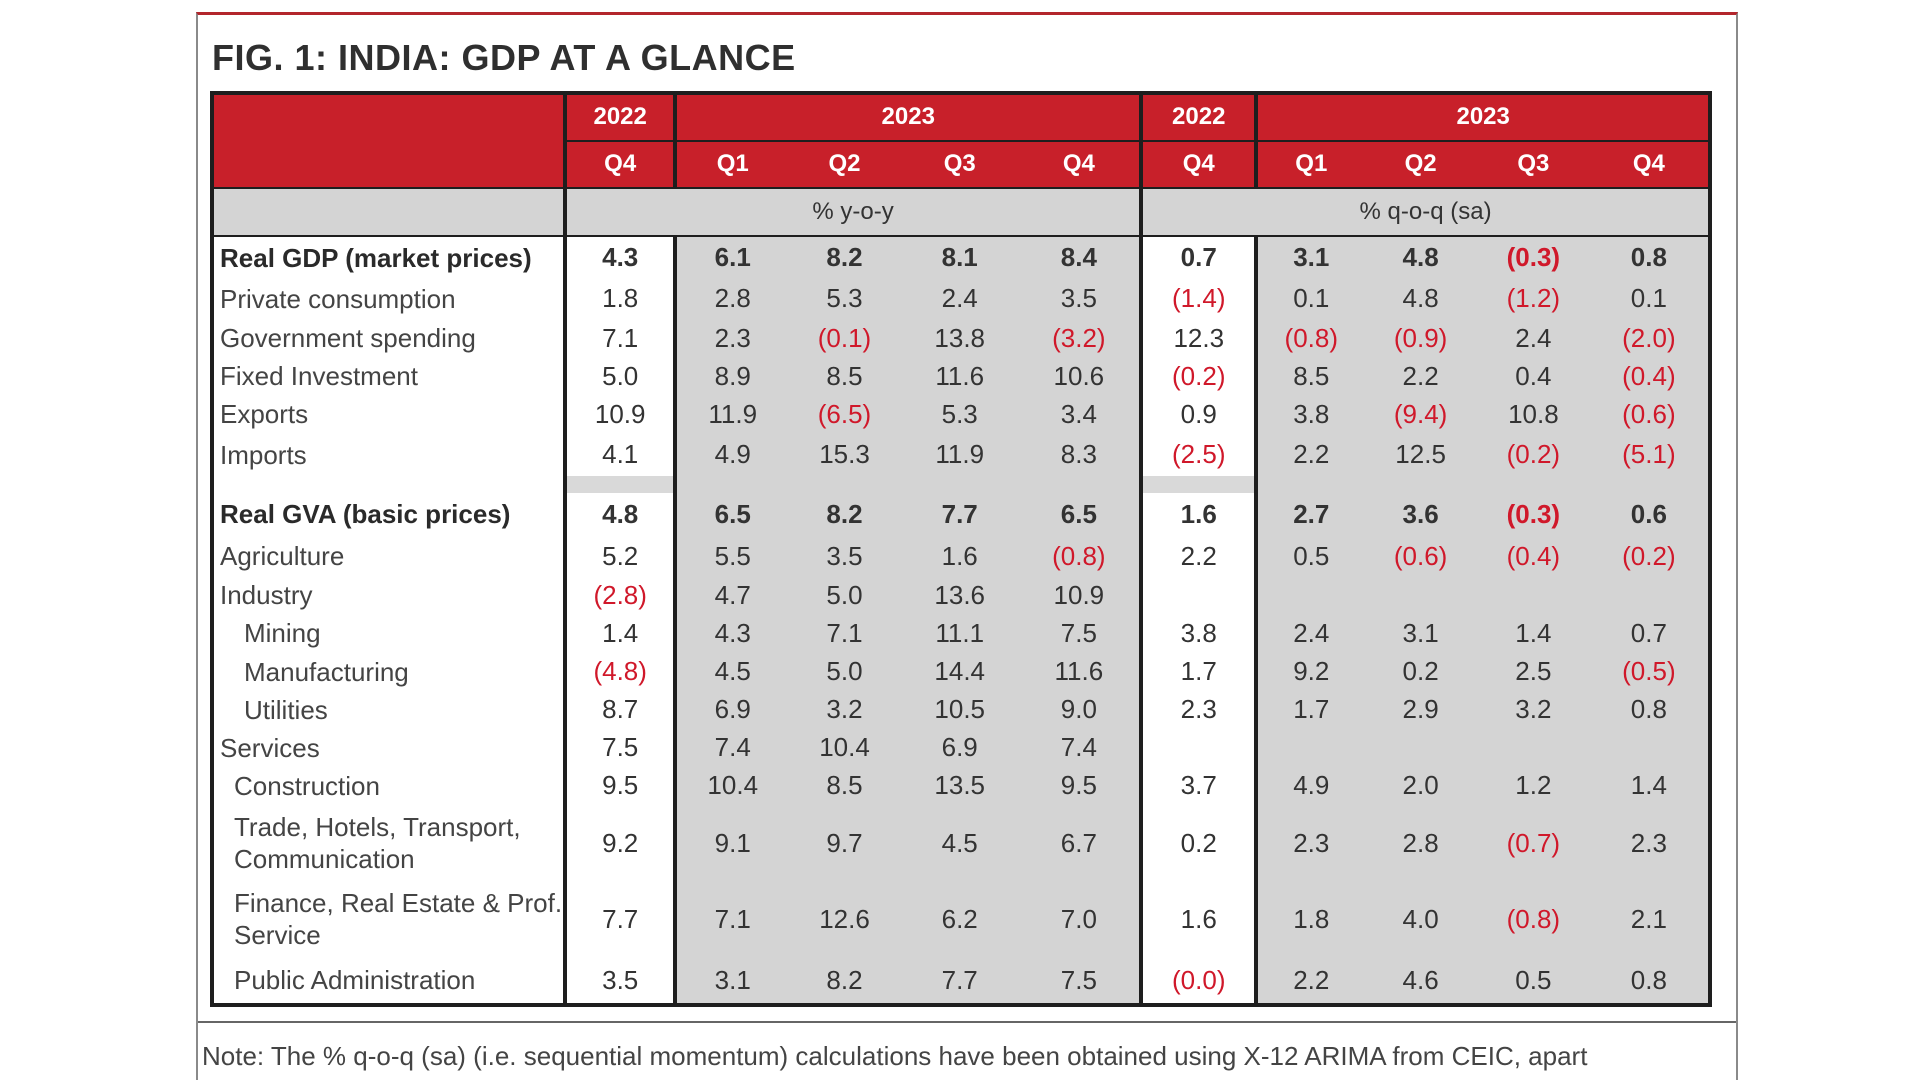 The height and width of the screenshot is (1080, 1920). What do you see at coordinates (1533, 257) in the screenshot?
I see `table-cell: (0.3)` at bounding box center [1533, 257].